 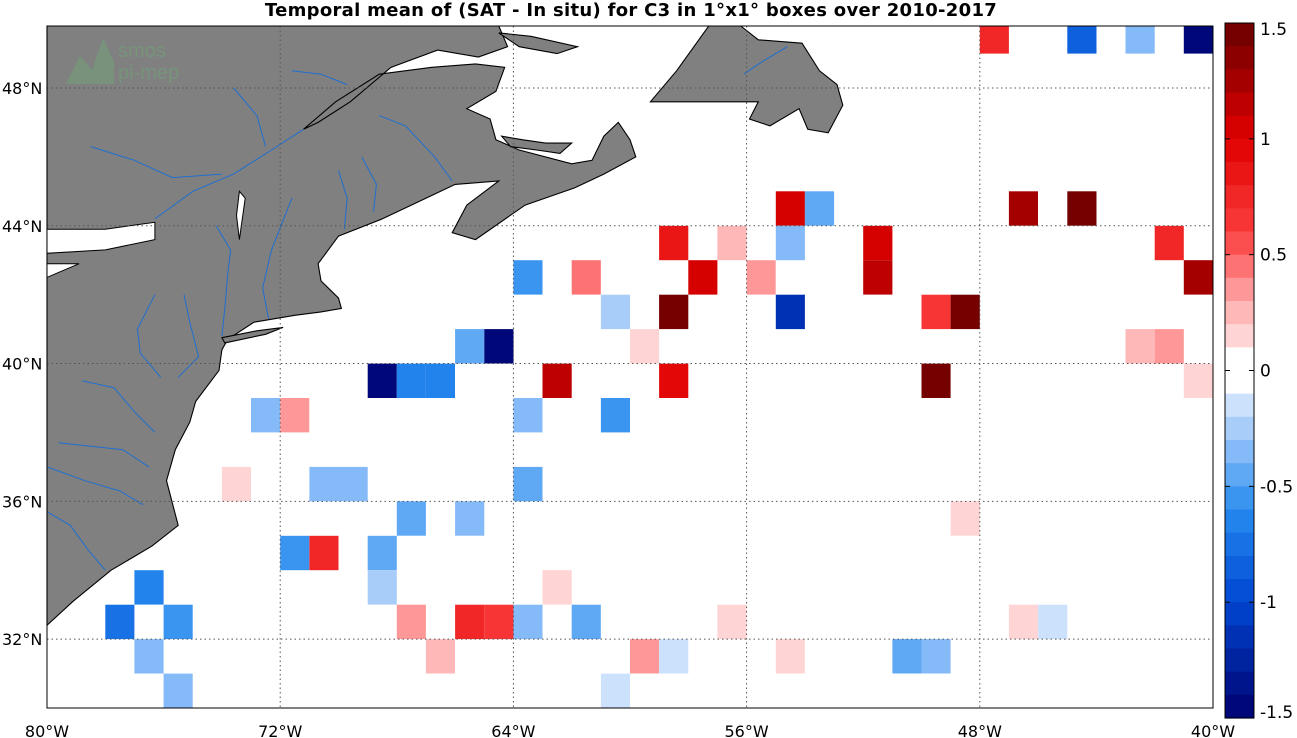 What do you see at coordinates (1265, 140) in the screenshot?
I see `colorbar-tick-label: 1` at bounding box center [1265, 140].